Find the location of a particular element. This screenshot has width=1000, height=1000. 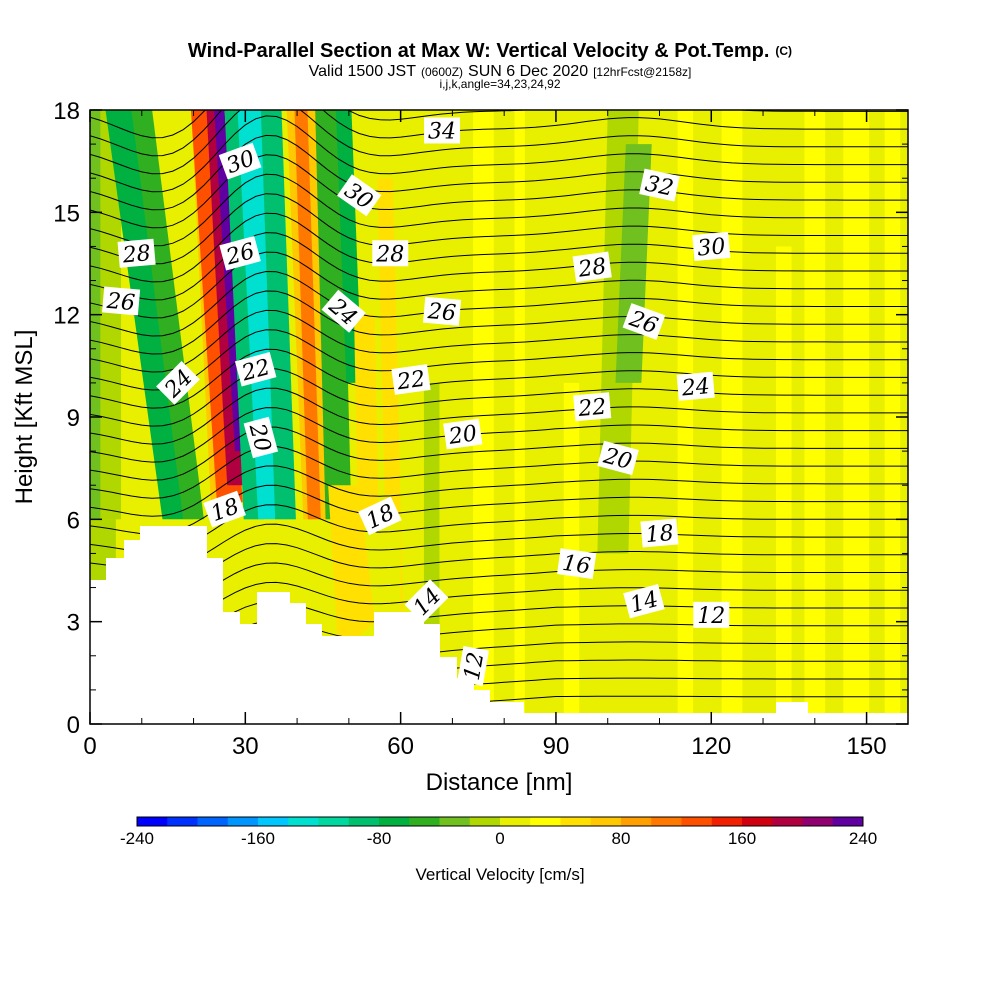

isentrope-label-7: 28 is located at coordinates (592, 267).